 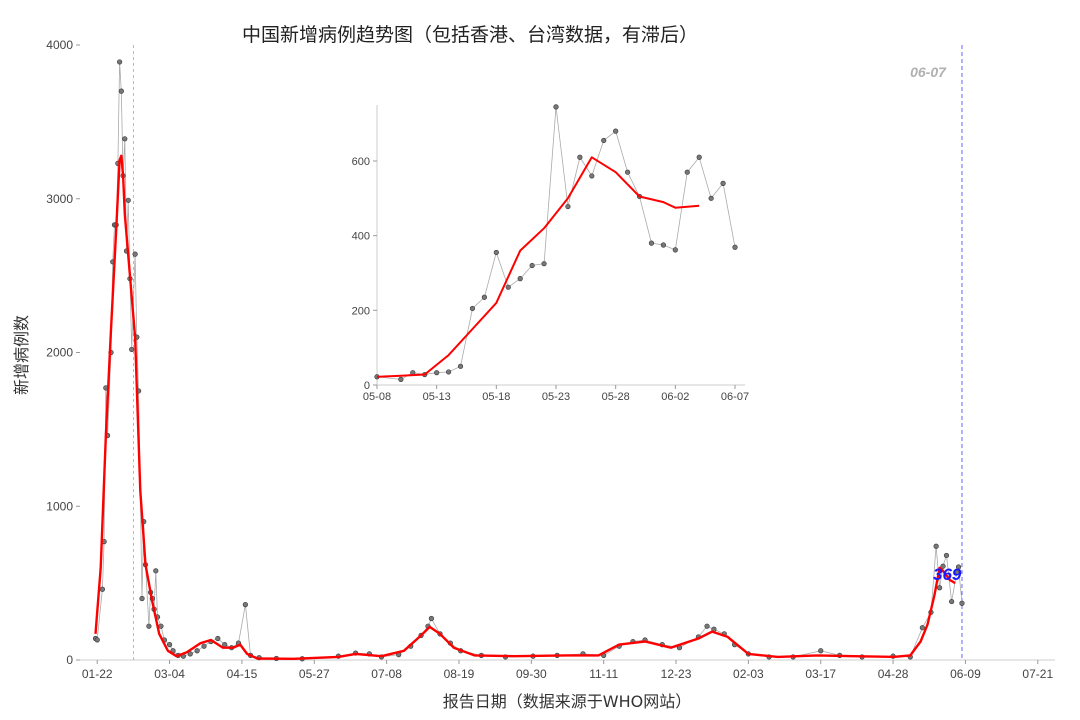 I want to click on x-tick-label: 07-21, so click(x=1037, y=674).